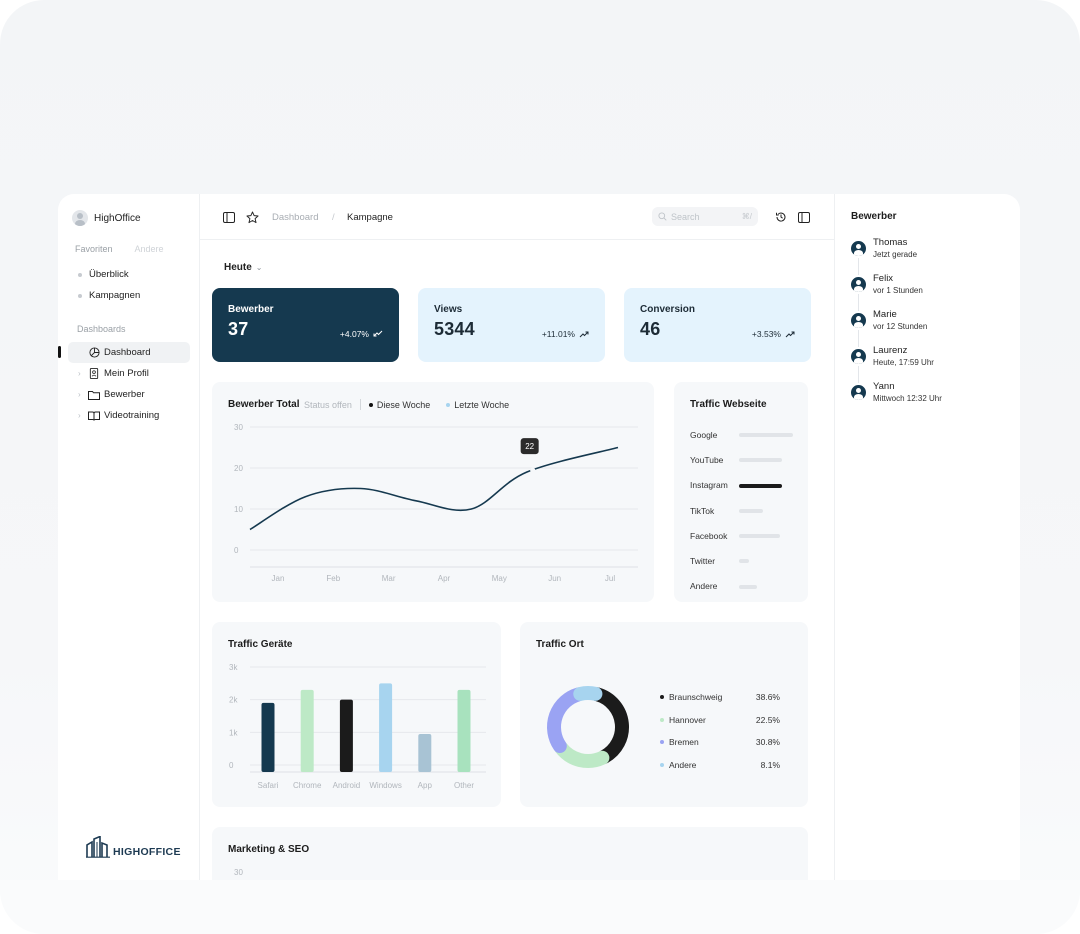 The height and width of the screenshot is (934, 1080). What do you see at coordinates (745, 434) in the screenshot?
I see `traffic-item: Google` at bounding box center [745, 434].